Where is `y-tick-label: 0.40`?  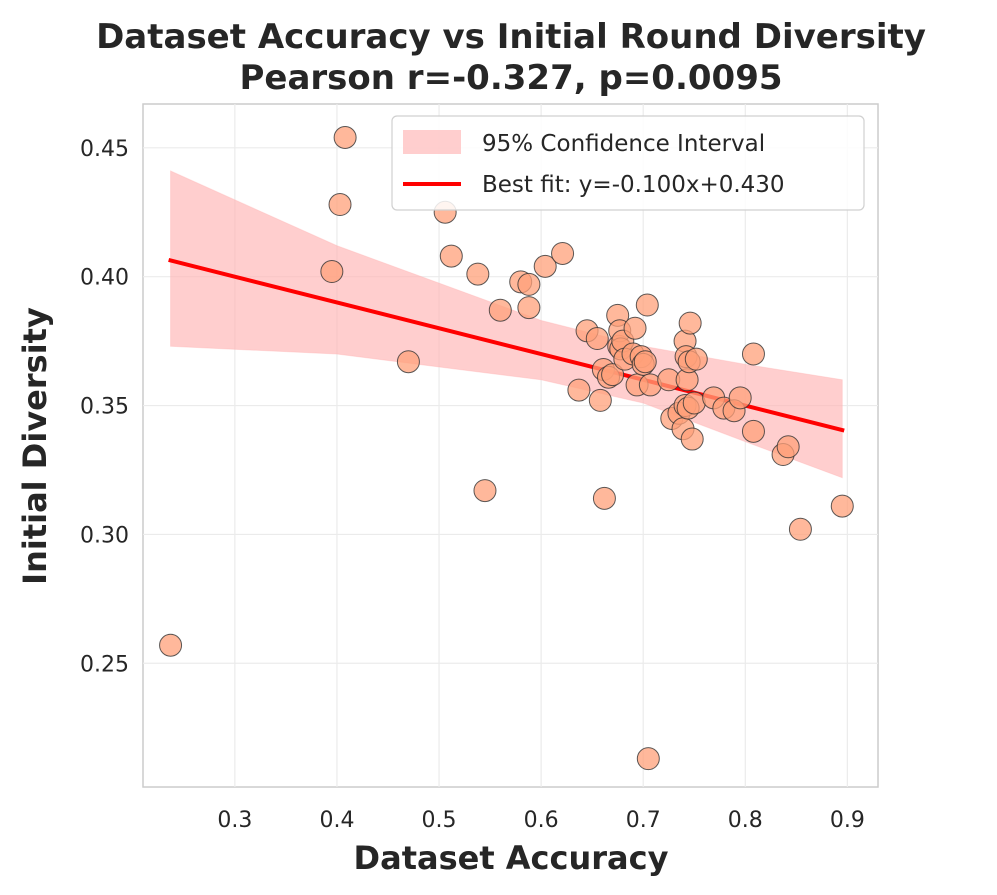
y-tick-label: 0.40 is located at coordinates (104, 278).